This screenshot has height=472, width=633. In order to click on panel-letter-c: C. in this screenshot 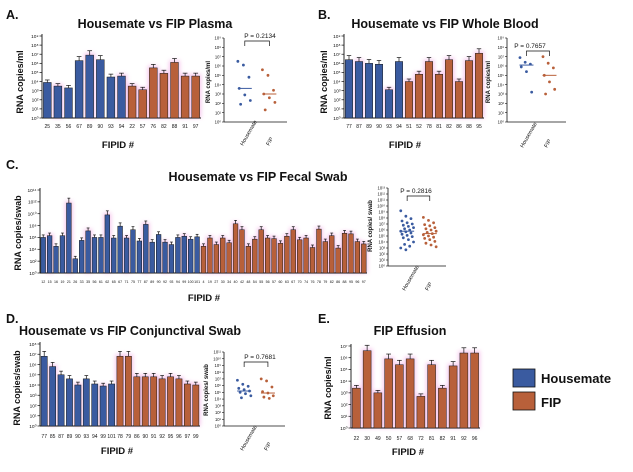, I will do `click(12, 165)`.